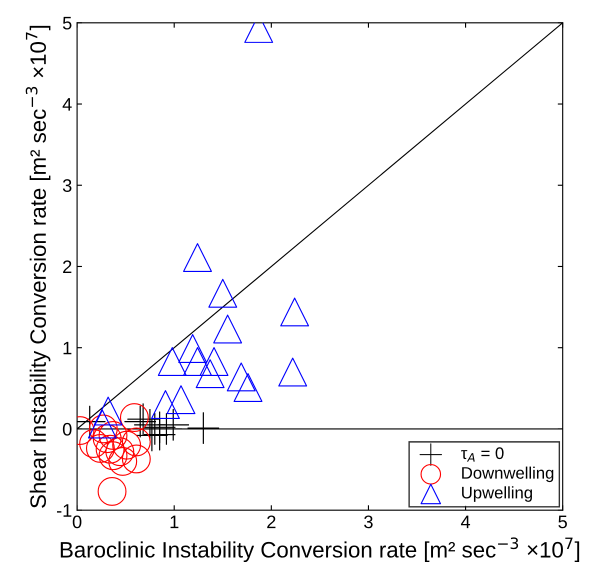  What do you see at coordinates (320, 549) in the screenshot?
I see `x-axis-title: Baroclinic Instability Conversion rate [m² sec$^{−3}$ ×10$^{7}$]` at bounding box center [320, 549].